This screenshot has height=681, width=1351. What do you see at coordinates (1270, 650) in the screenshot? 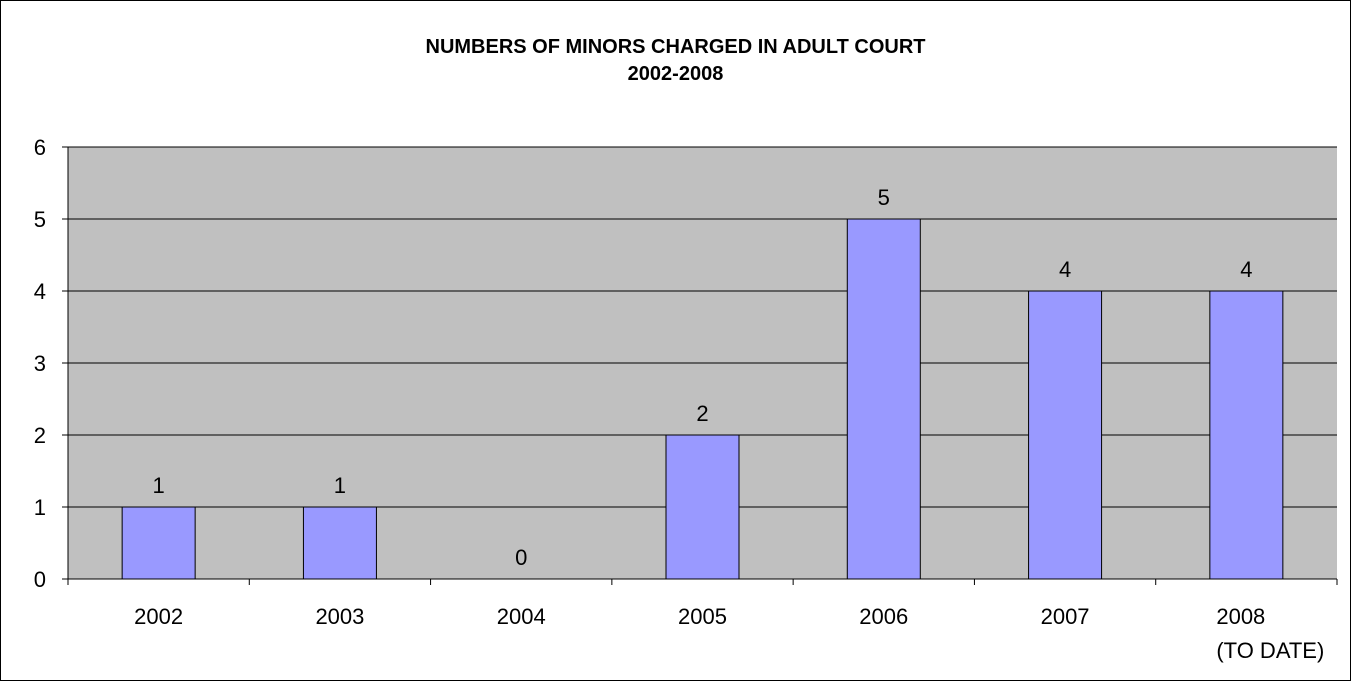
I see `x-tick-label: (TO DATE)` at bounding box center [1270, 650].